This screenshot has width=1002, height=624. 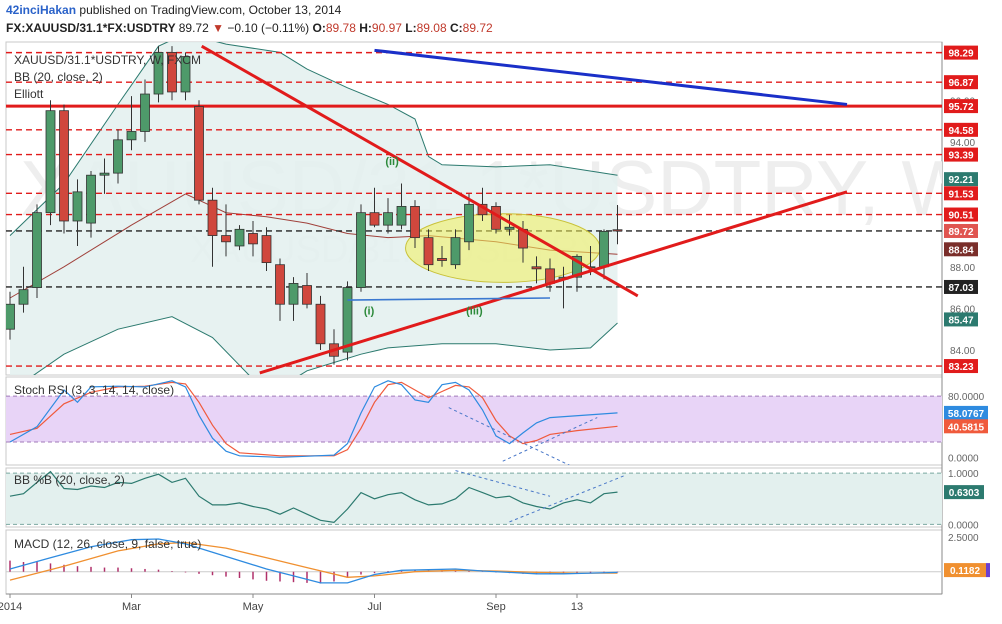 What do you see at coordinates (474, 312) in the screenshot?
I see `elliott-label: (iii)` at bounding box center [474, 312].